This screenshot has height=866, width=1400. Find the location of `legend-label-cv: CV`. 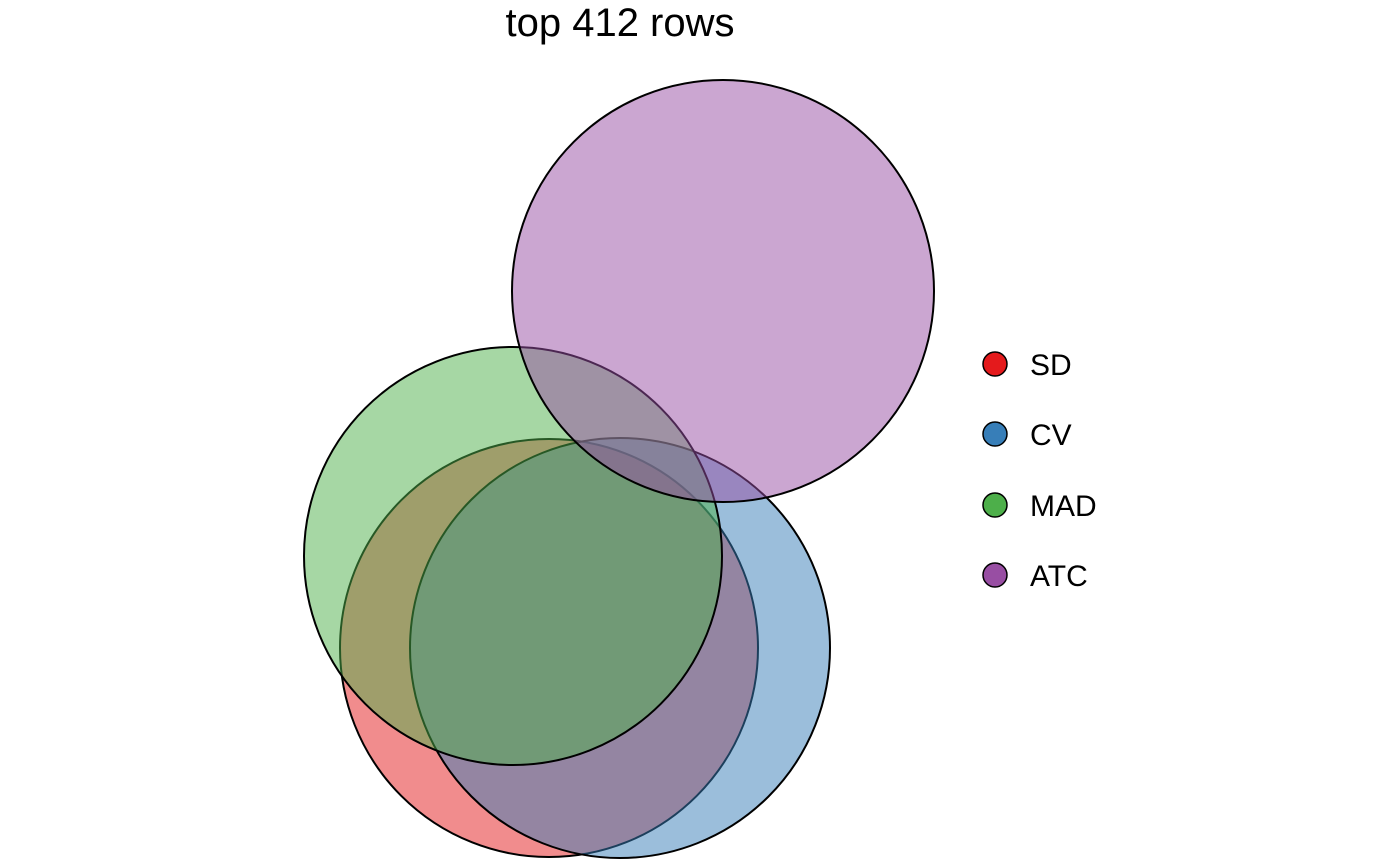

legend-label-cv: CV is located at coordinates (1051, 435).